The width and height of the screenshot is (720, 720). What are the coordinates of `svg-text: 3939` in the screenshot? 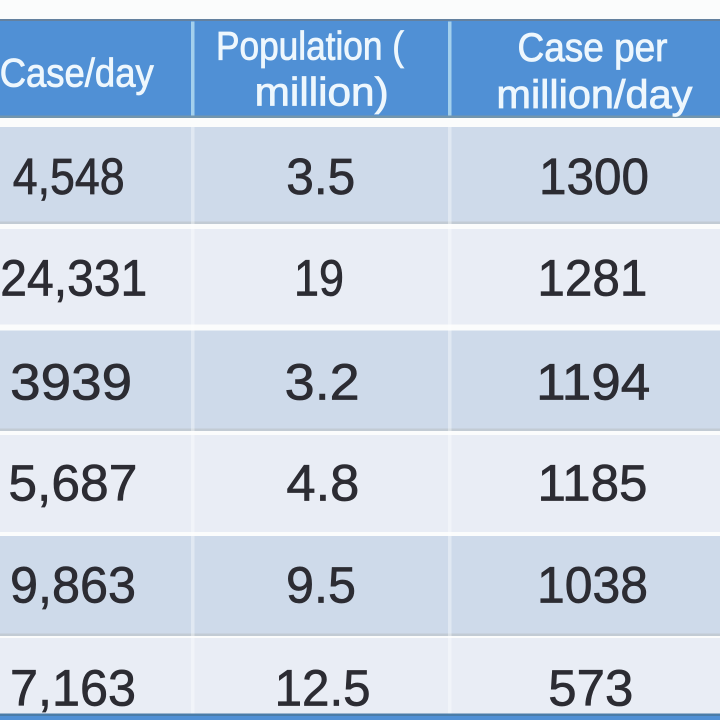 It's located at (71, 382).